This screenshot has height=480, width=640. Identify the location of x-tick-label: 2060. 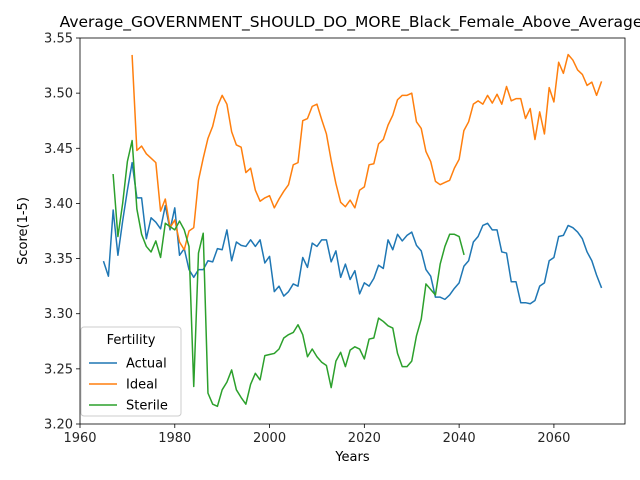
(553, 438).